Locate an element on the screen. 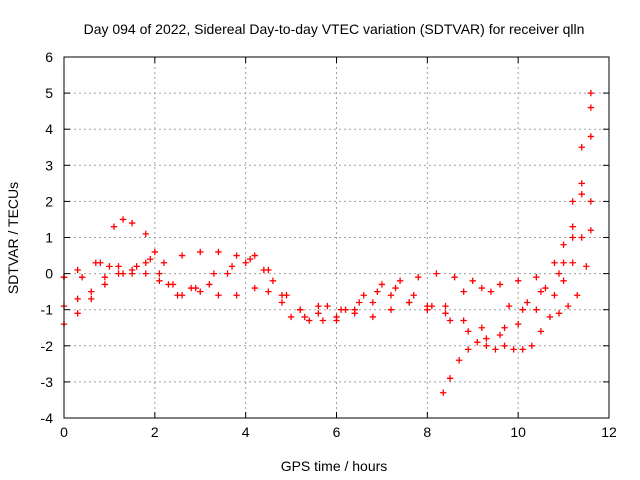  x-tick-label: 6 is located at coordinates (337, 432).